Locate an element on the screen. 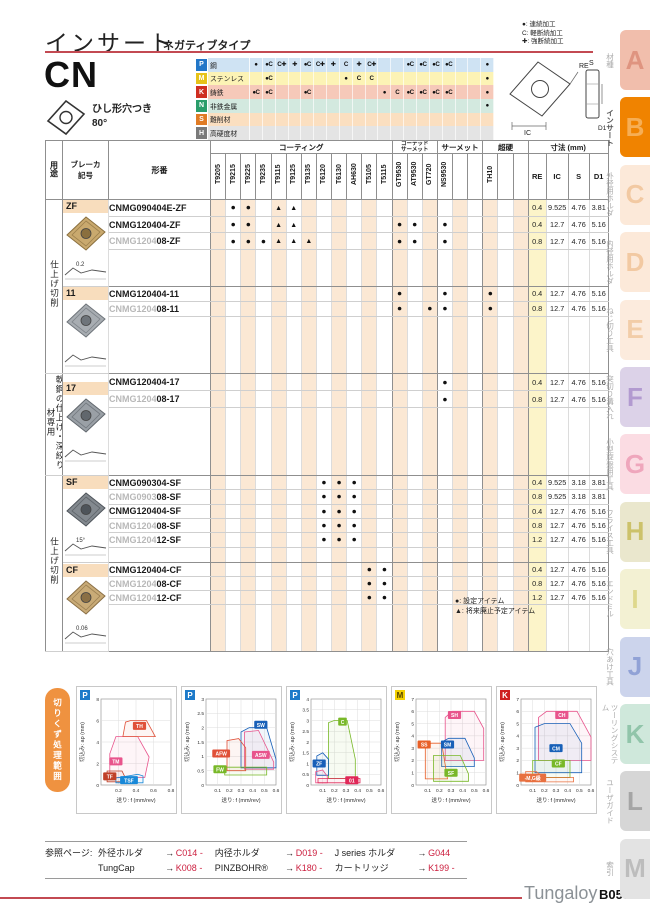  grade-column-TH10: TH10 is located at coordinates (490, 176).